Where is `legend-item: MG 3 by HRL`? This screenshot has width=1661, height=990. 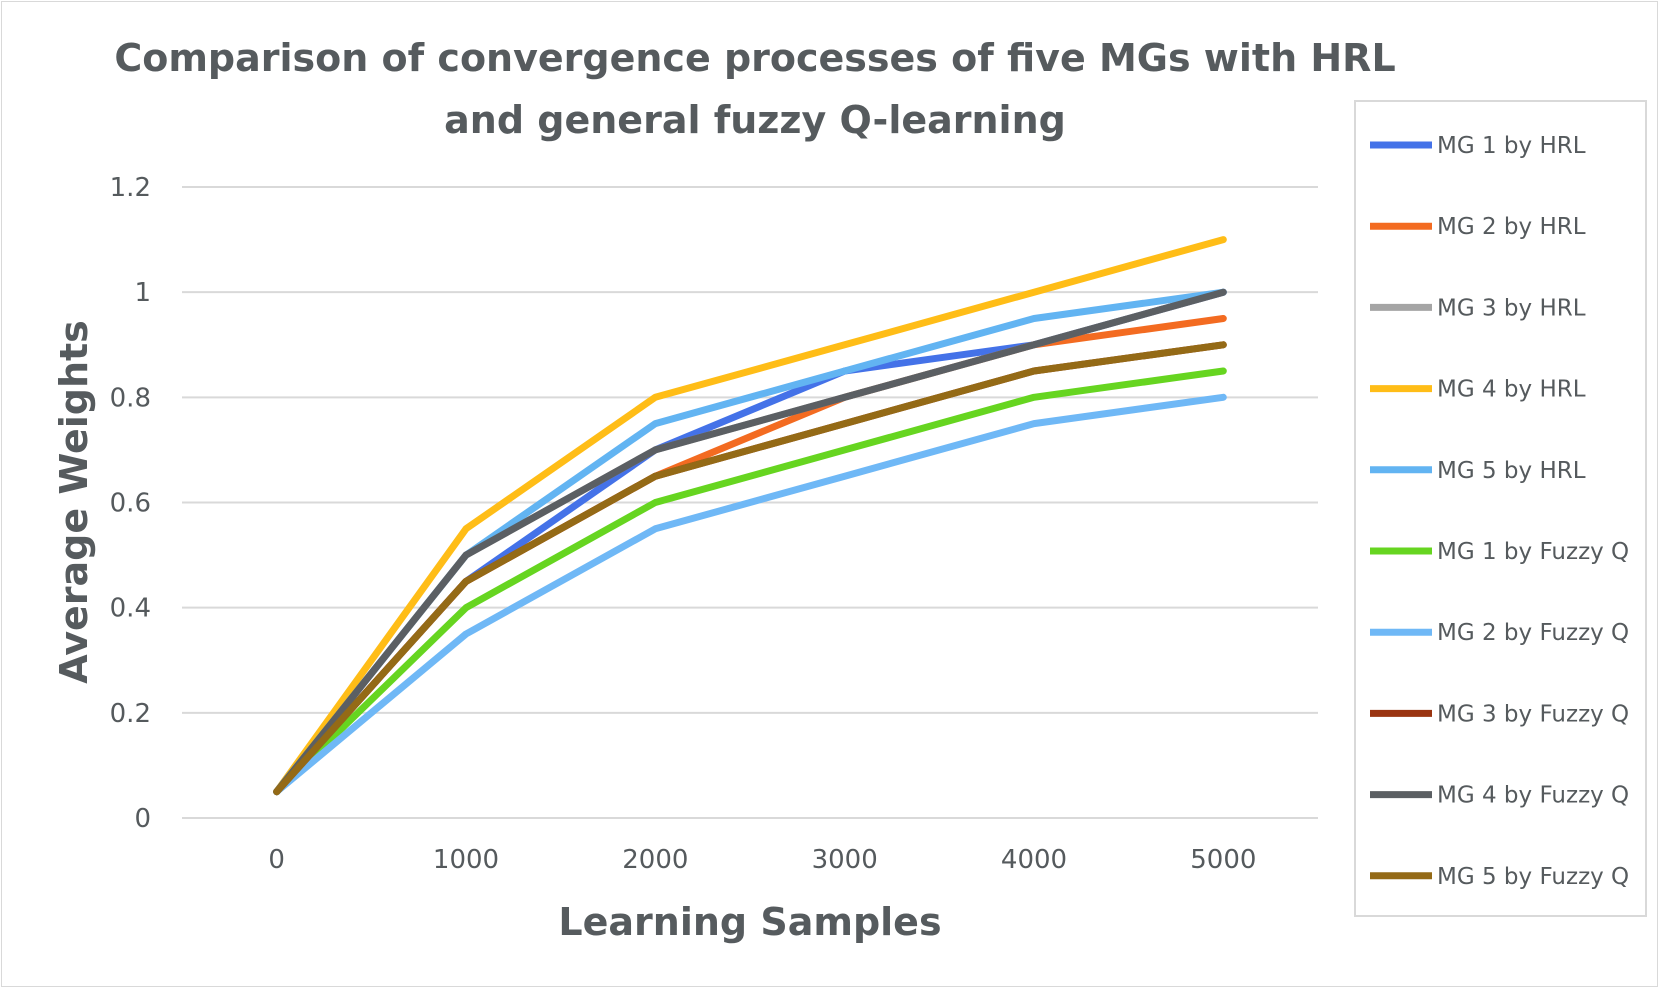 legend-item: MG 3 by HRL is located at coordinates (1478, 308).